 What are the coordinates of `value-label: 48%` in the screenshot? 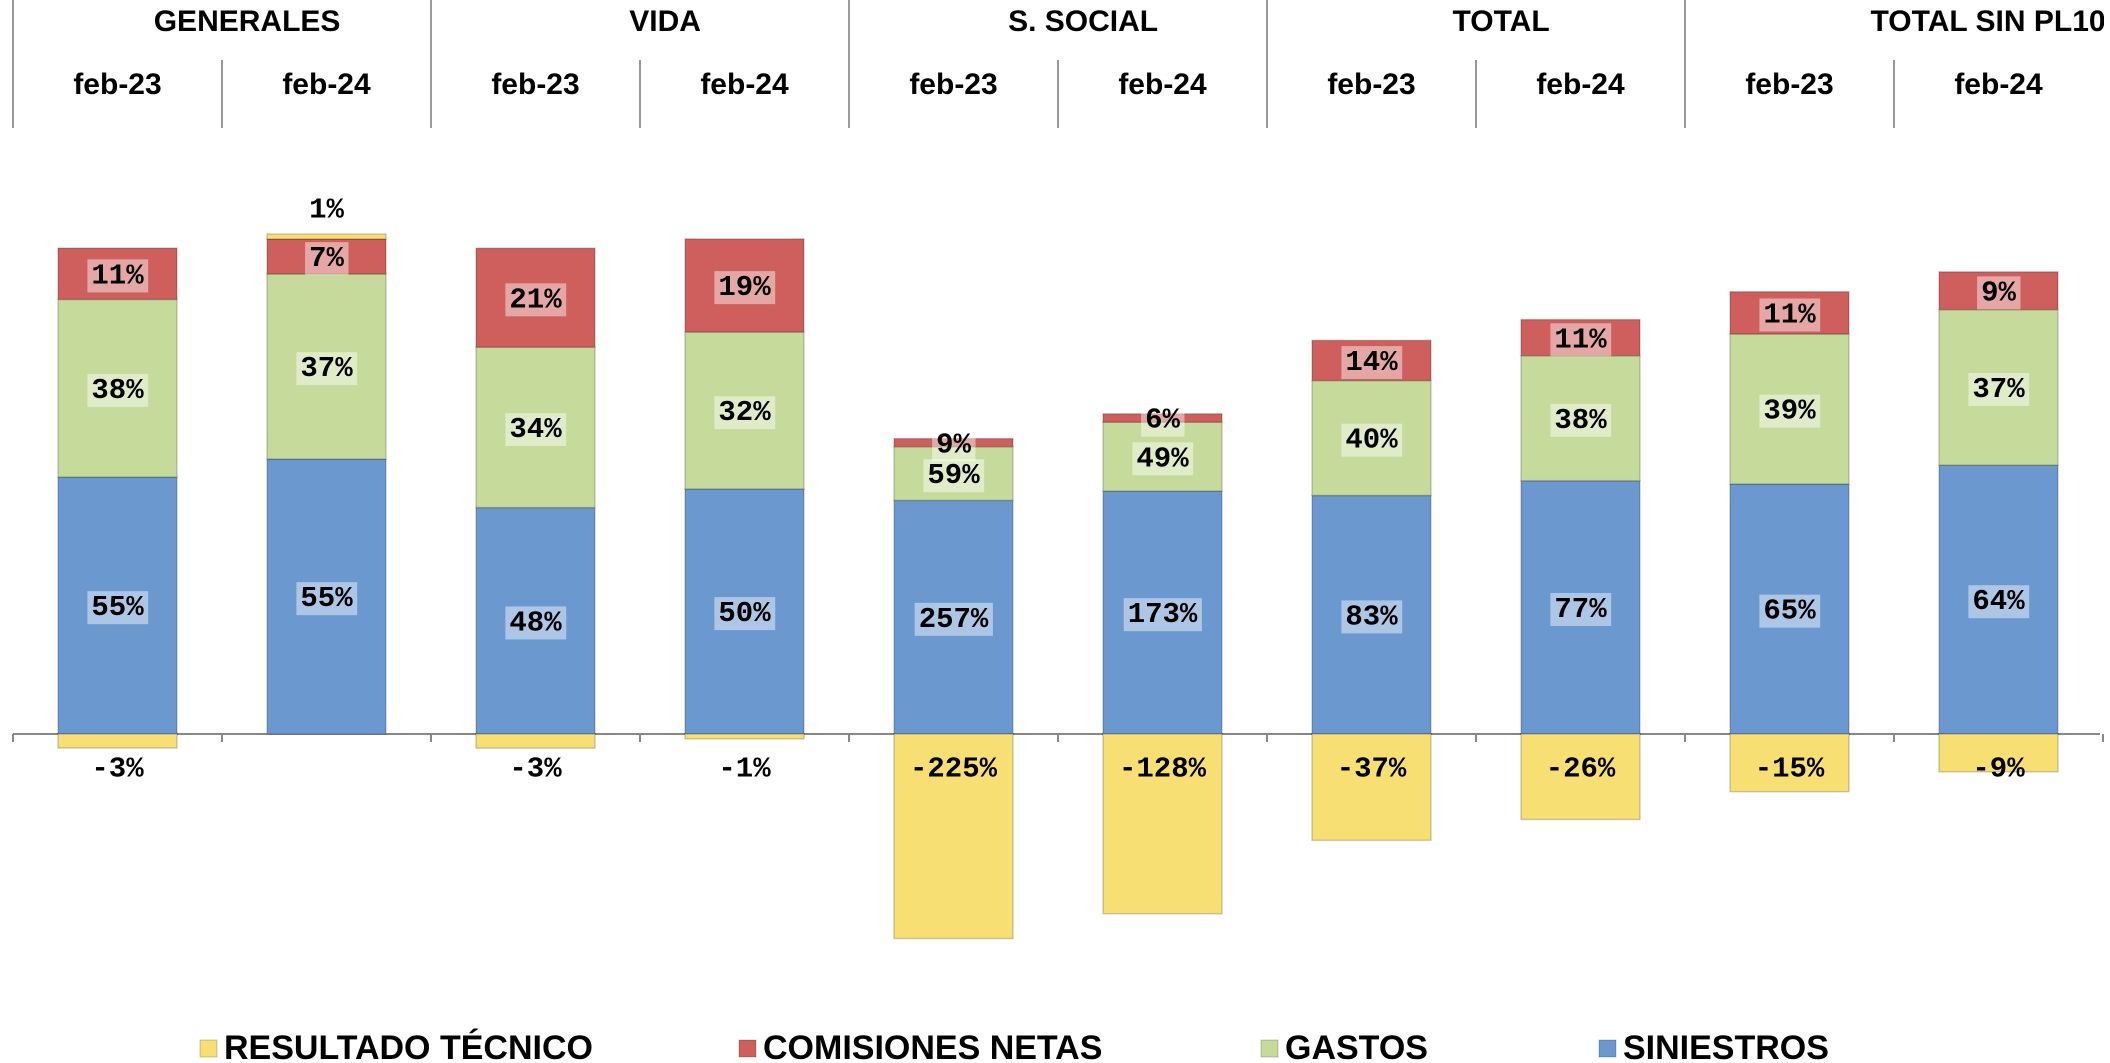 It's located at (535, 622).